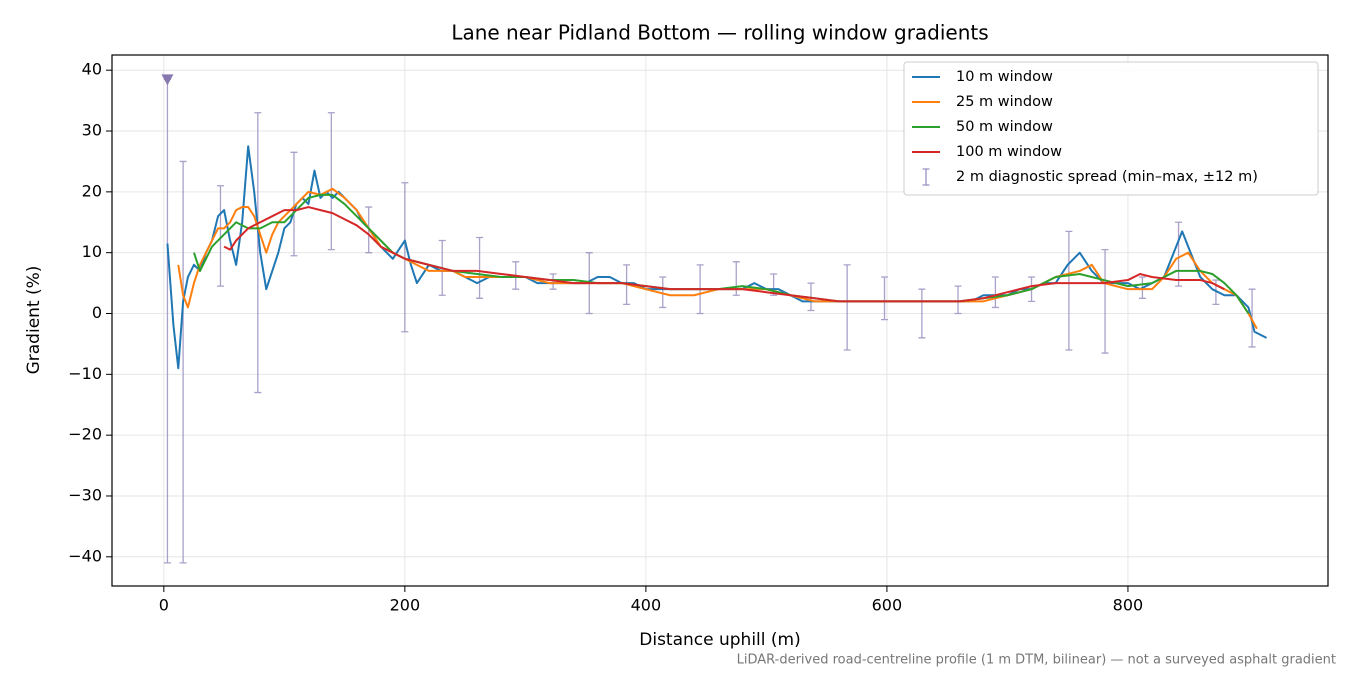 The image size is (1350, 679). I want to click on y-tick-label: −40, so click(85, 555).